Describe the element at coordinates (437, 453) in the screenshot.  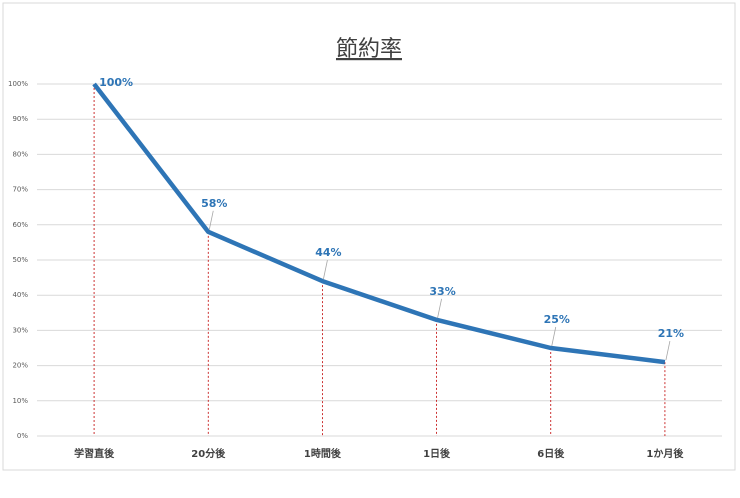
I see `x-tick-label: 1日後` at that location.